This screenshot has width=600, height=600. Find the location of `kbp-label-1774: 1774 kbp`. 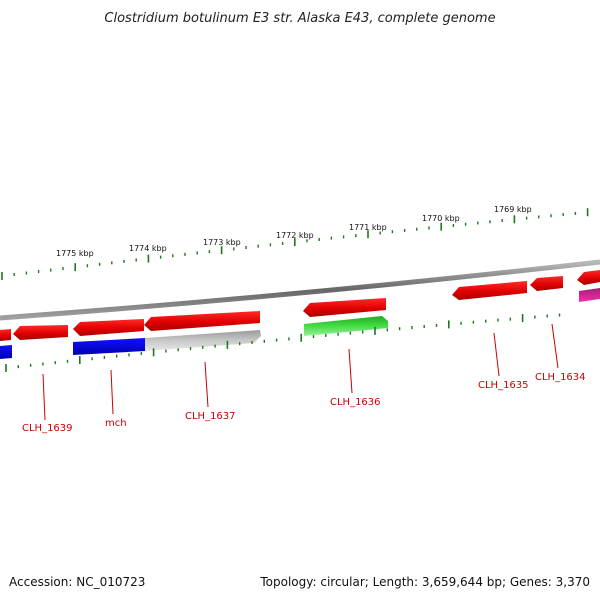

kbp-label-1774: 1774 kbp is located at coordinates (148, 248).